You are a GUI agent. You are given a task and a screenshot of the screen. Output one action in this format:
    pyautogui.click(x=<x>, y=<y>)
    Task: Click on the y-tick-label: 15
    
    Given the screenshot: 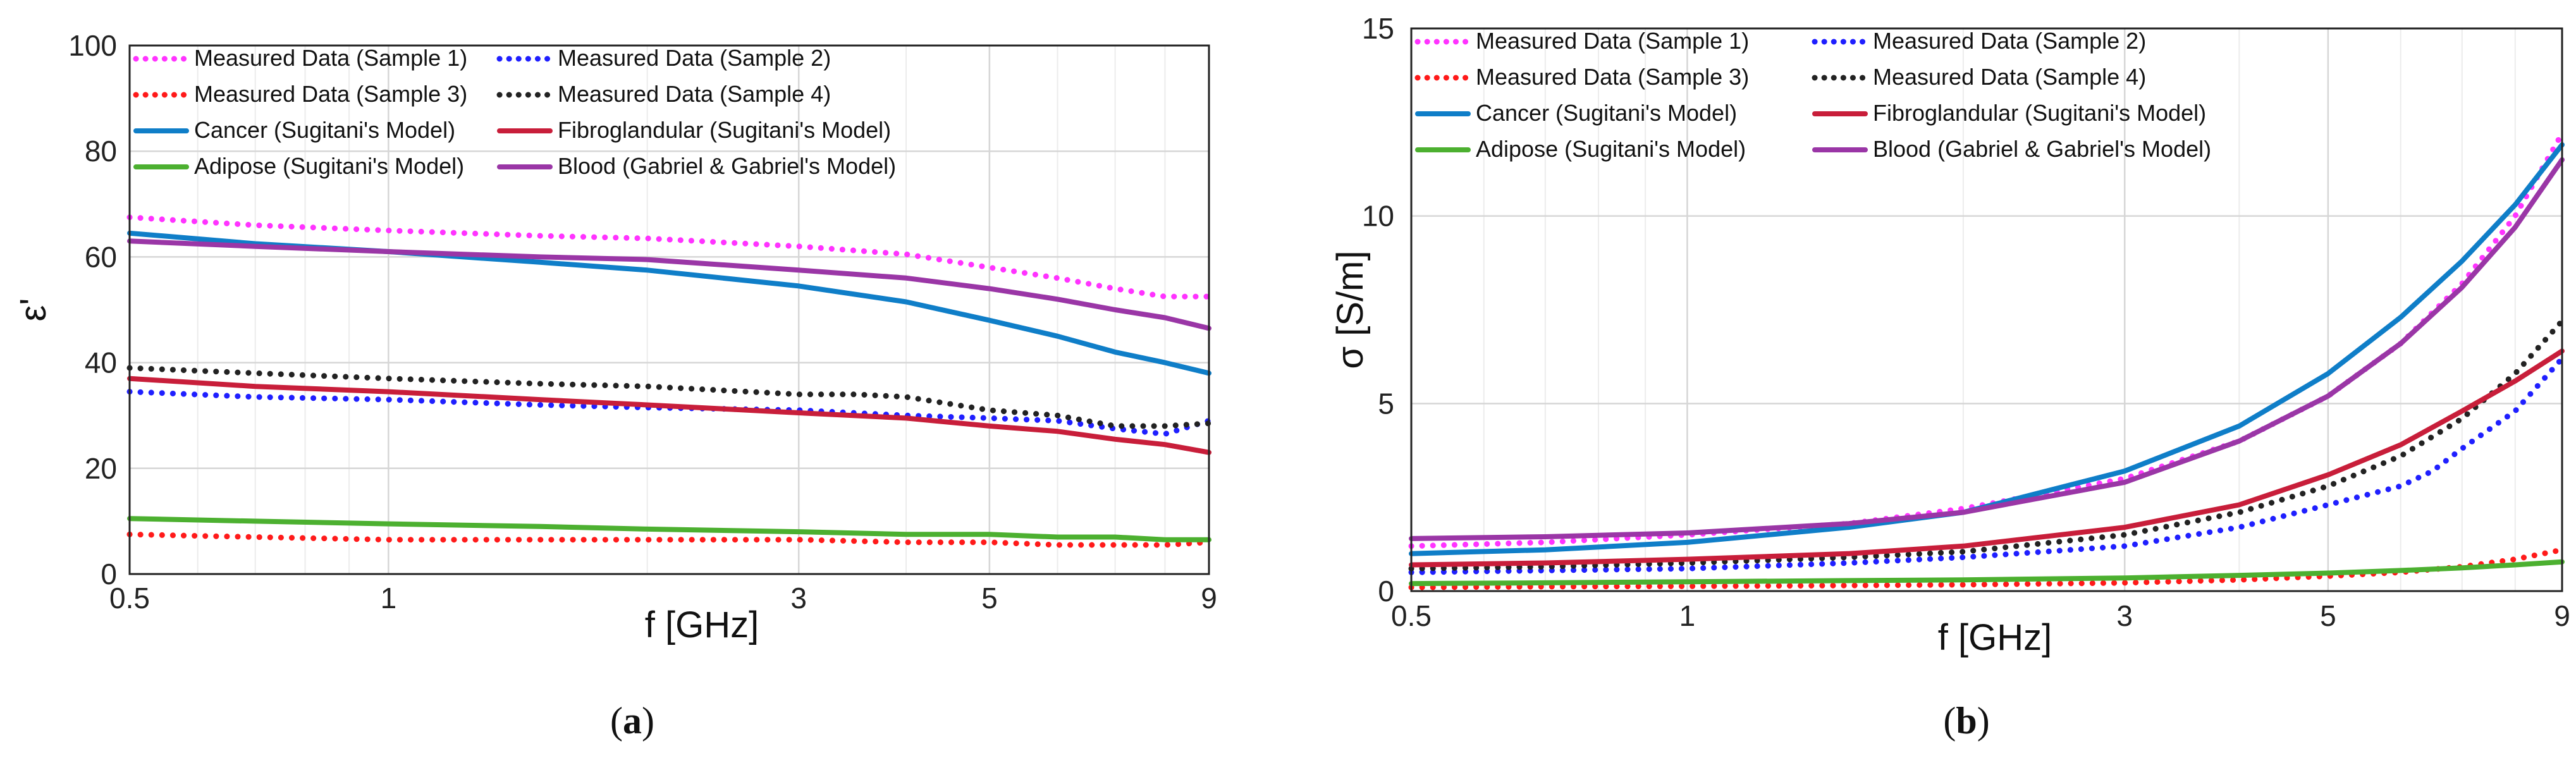 What is the action you would take?
    pyautogui.click(x=1378, y=28)
    